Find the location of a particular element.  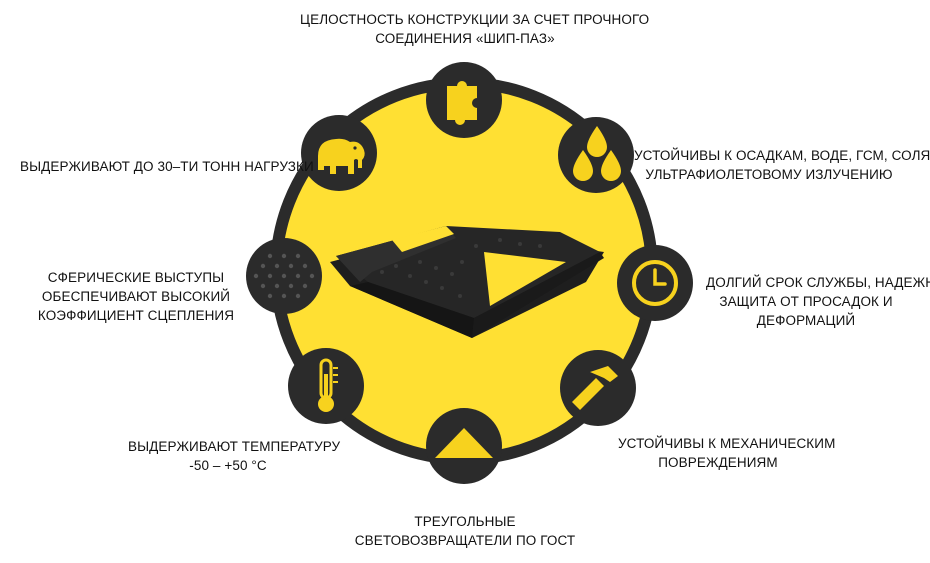

feature-label-reflectors: ТРЕУГОЛЬНЫЕ СВЕТОВОЗВРАЩАТЕЛИ ПО ГОСТ is located at coordinates (465, 531).